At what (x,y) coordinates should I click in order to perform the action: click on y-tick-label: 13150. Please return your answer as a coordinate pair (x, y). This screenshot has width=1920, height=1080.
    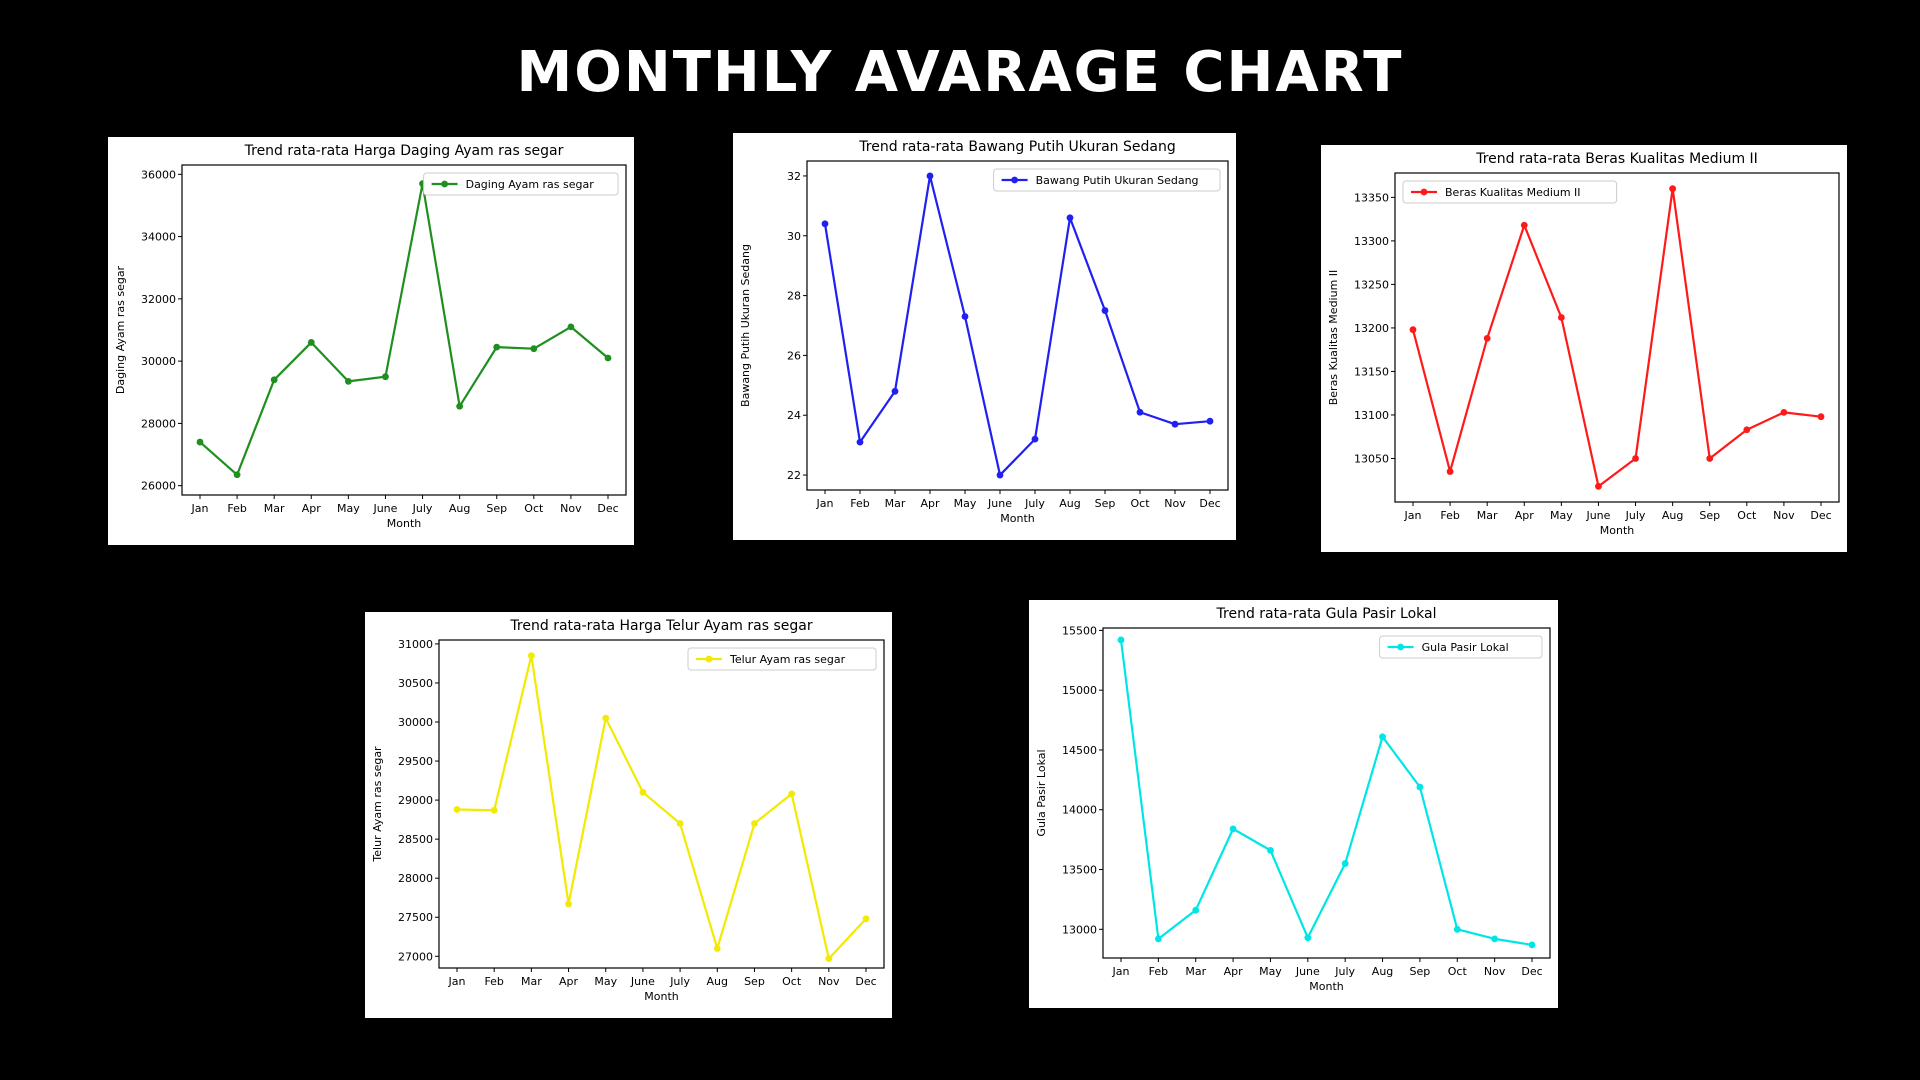
    Looking at the image, I should click on (1371, 371).